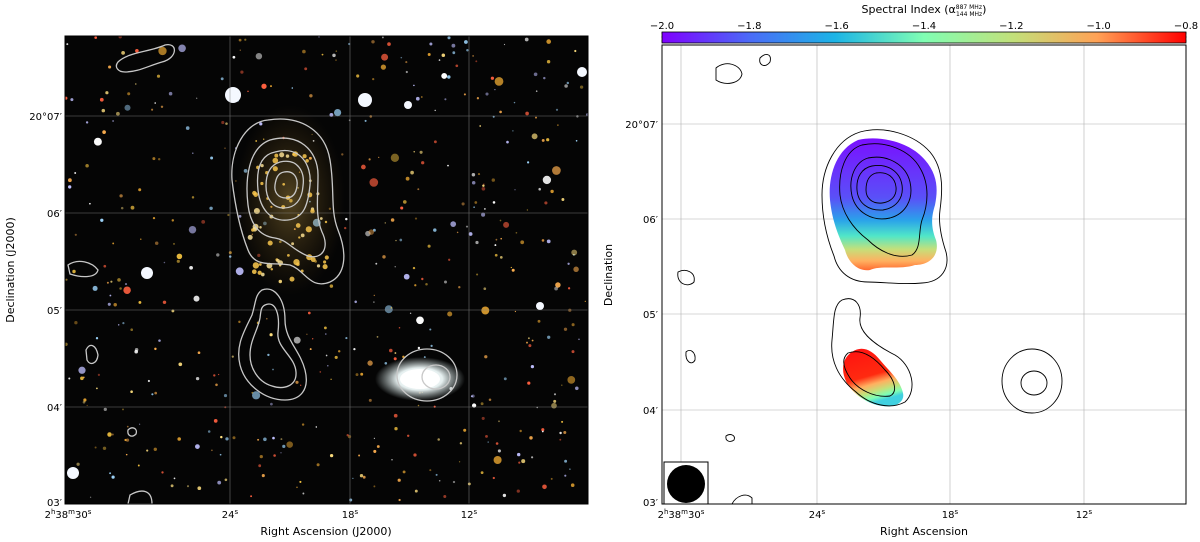 The image size is (1200, 542). Describe the element at coordinates (55, 214) in the screenshot. I see `dec-tick-06: 06′` at that location.